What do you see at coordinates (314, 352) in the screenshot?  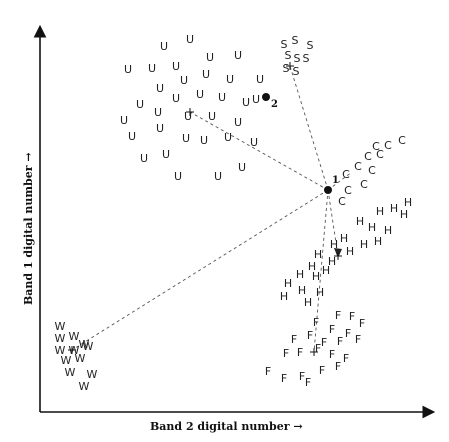 I see `f-mean-cross` at bounding box center [314, 352].